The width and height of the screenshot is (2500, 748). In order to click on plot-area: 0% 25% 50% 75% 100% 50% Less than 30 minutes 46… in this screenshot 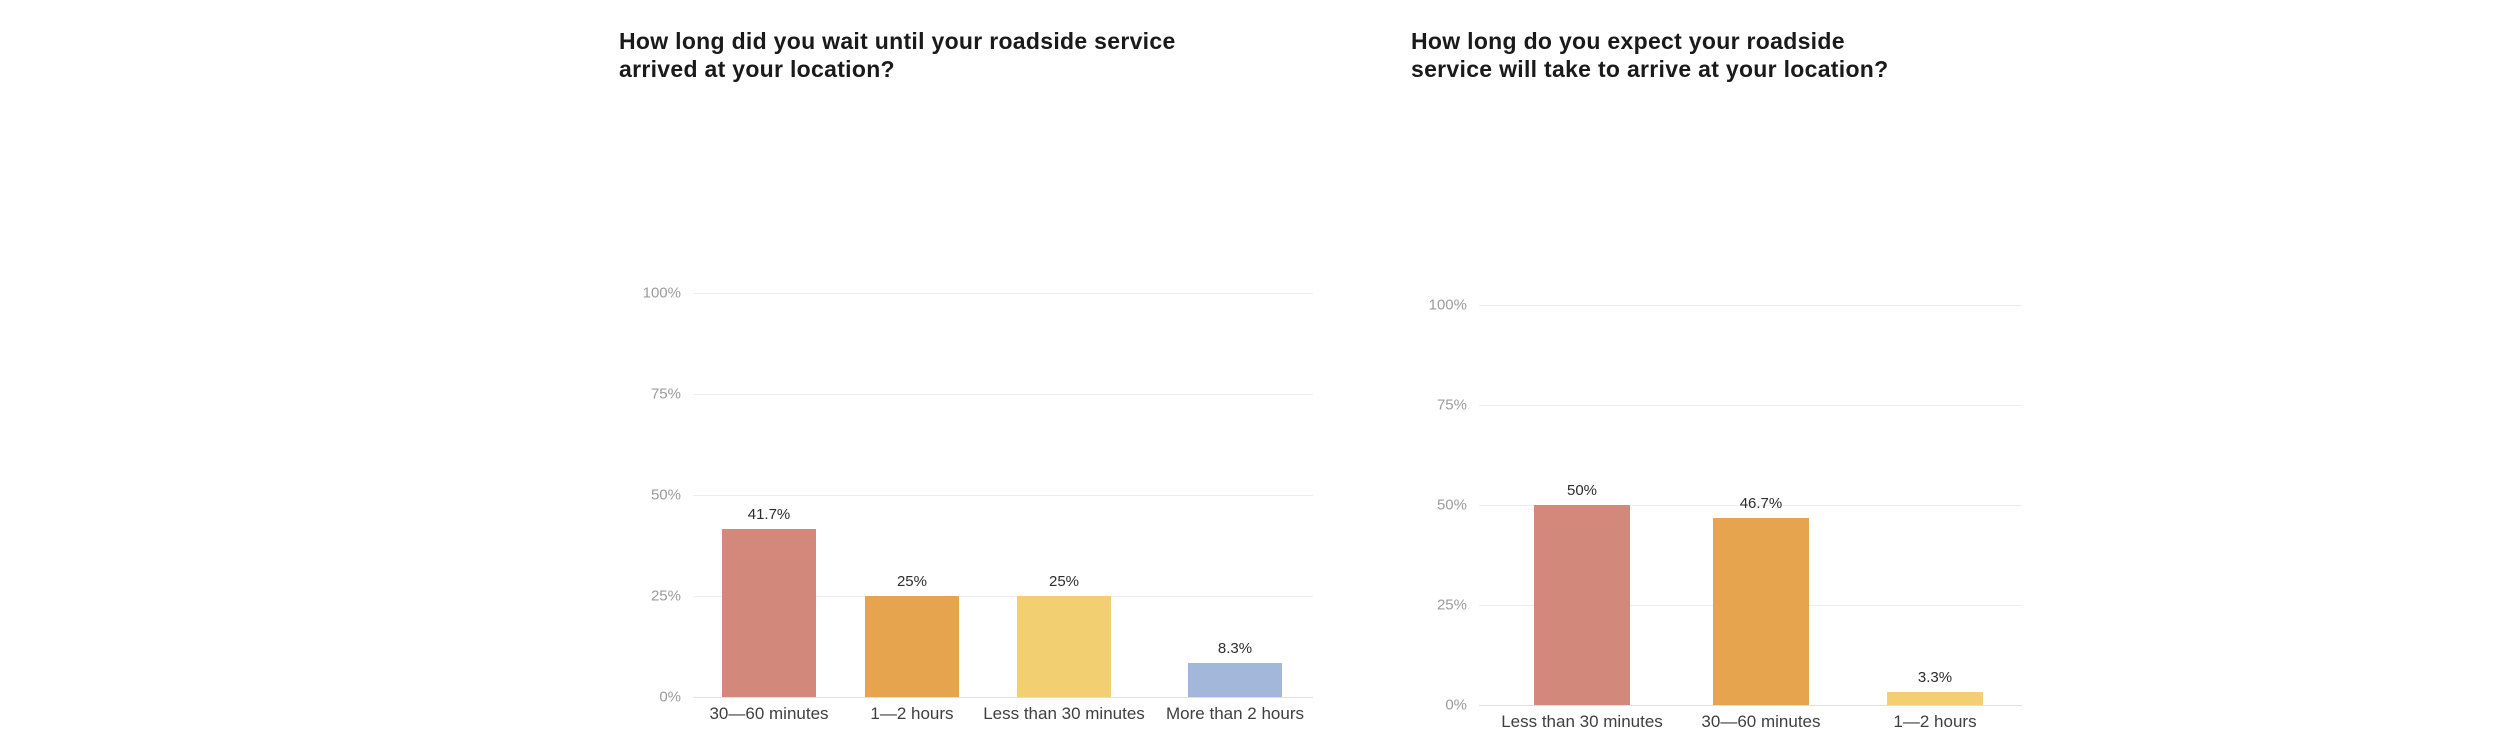, I will do `click(1725, 514)`.